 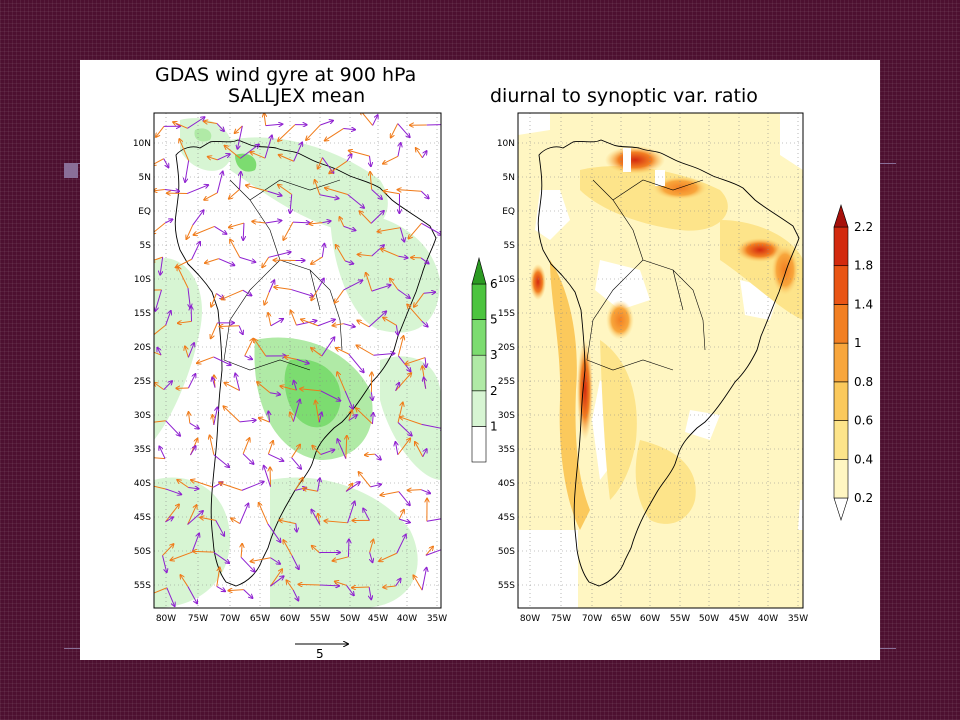 I want to click on left-lat-label: 55S, so click(x=142, y=586).